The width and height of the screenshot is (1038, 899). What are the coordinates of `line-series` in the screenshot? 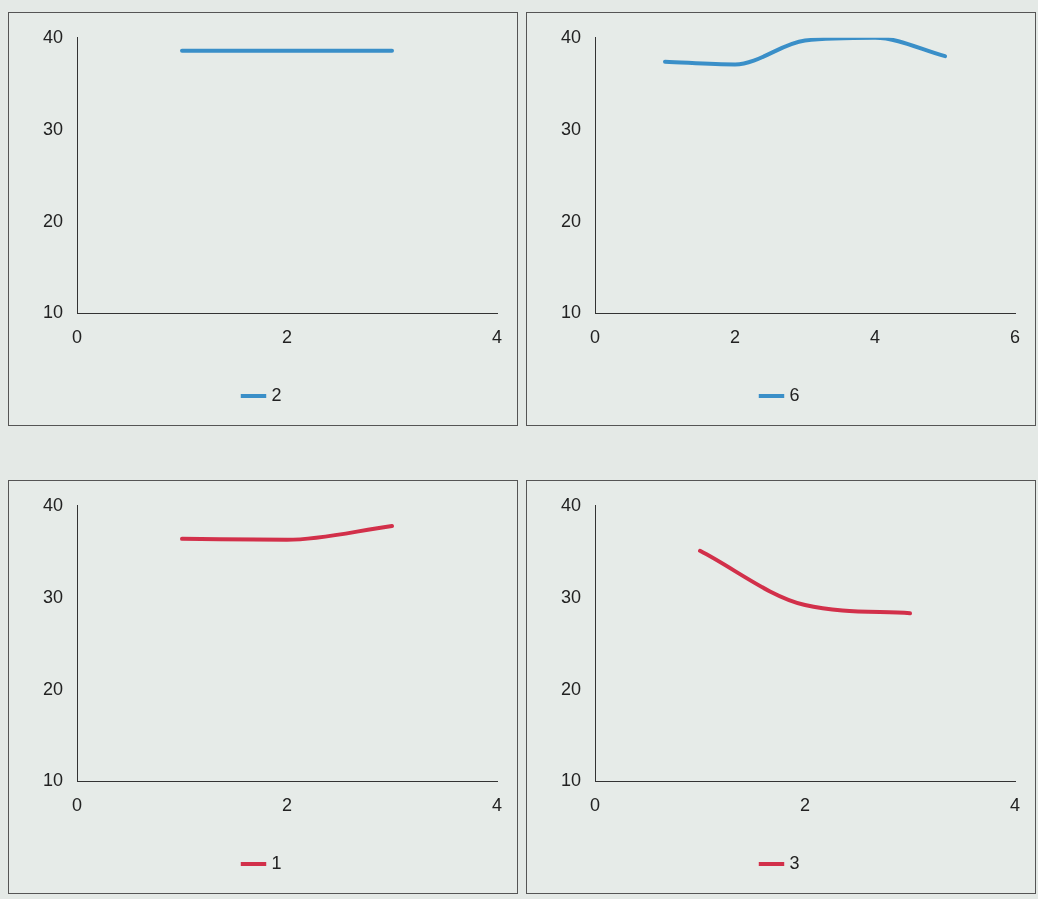 It's located at (805, 52).